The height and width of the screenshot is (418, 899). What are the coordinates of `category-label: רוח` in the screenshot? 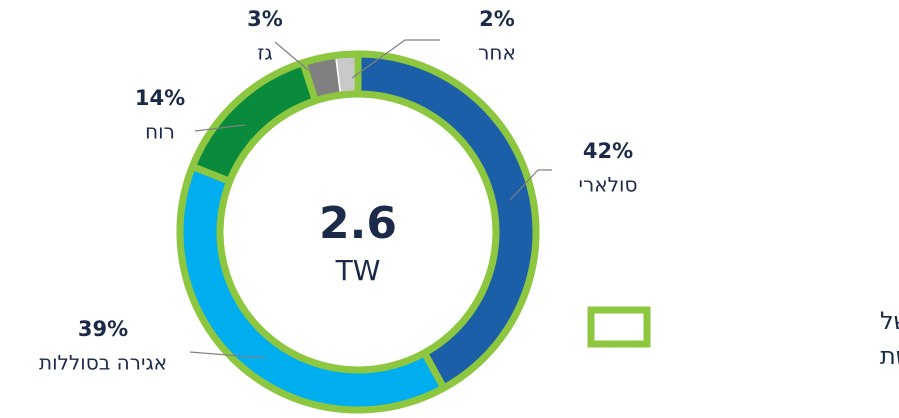 It's located at (160, 132).